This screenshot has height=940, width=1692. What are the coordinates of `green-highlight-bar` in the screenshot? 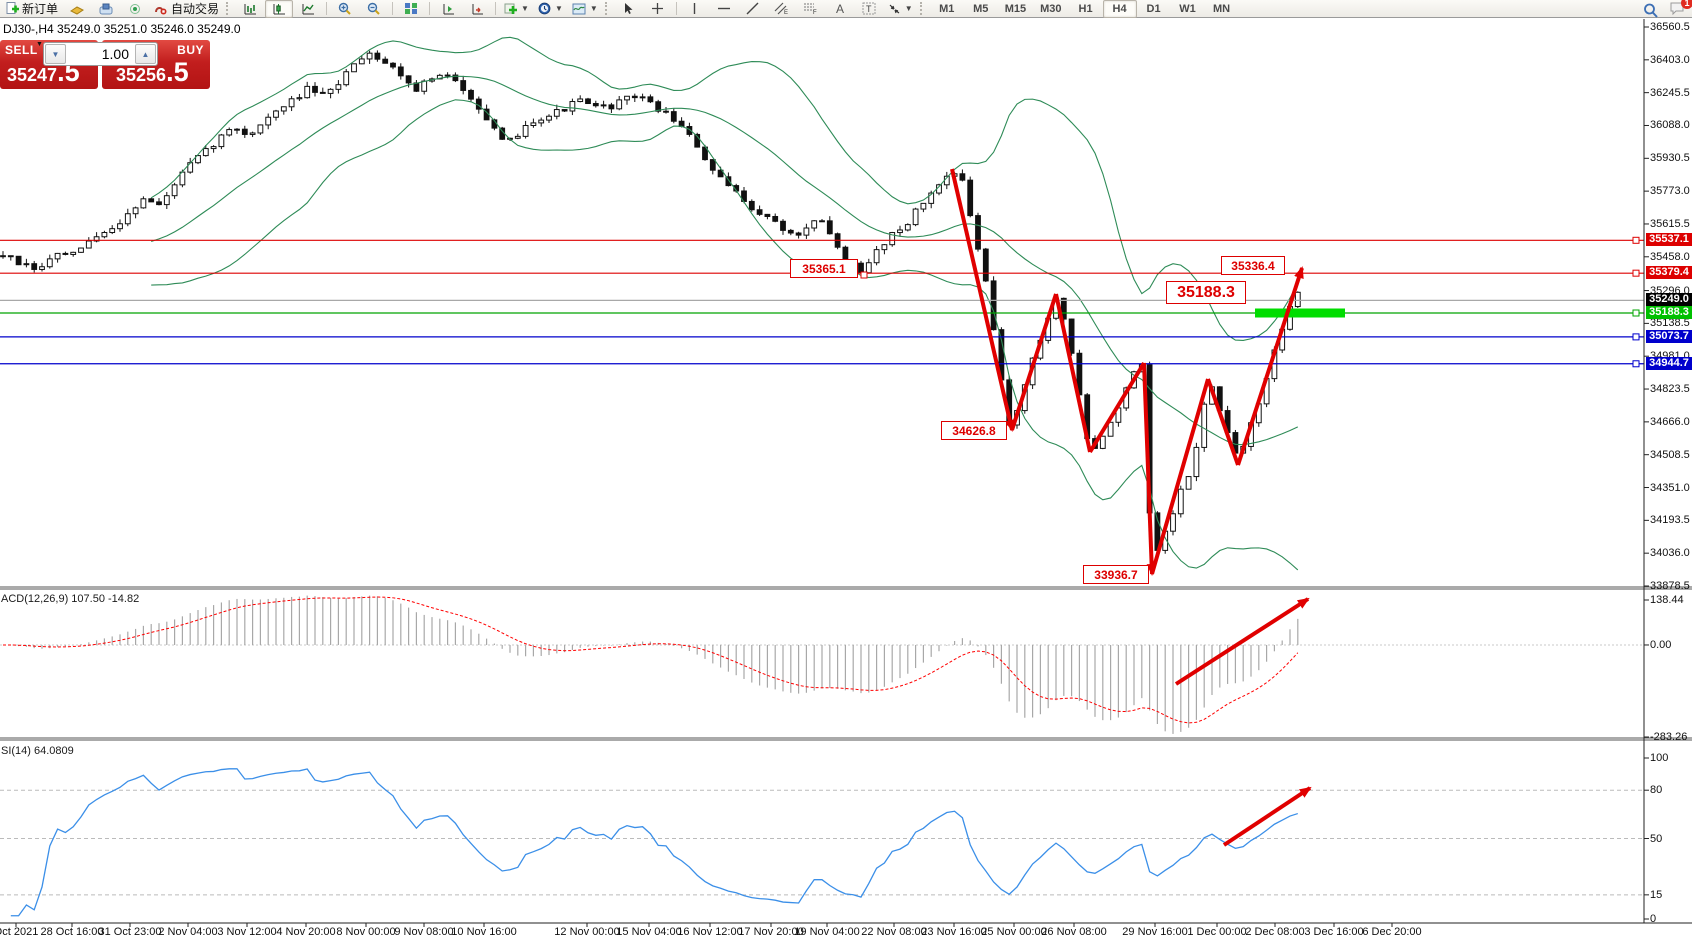 It's located at (1300, 313).